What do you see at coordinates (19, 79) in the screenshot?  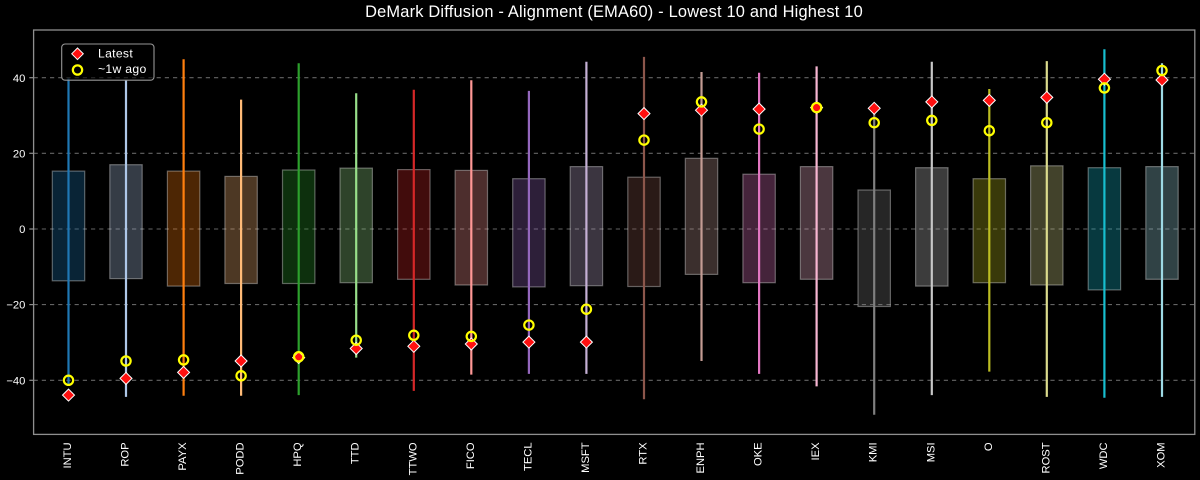 I see `svg-text: 40` at bounding box center [19, 79].